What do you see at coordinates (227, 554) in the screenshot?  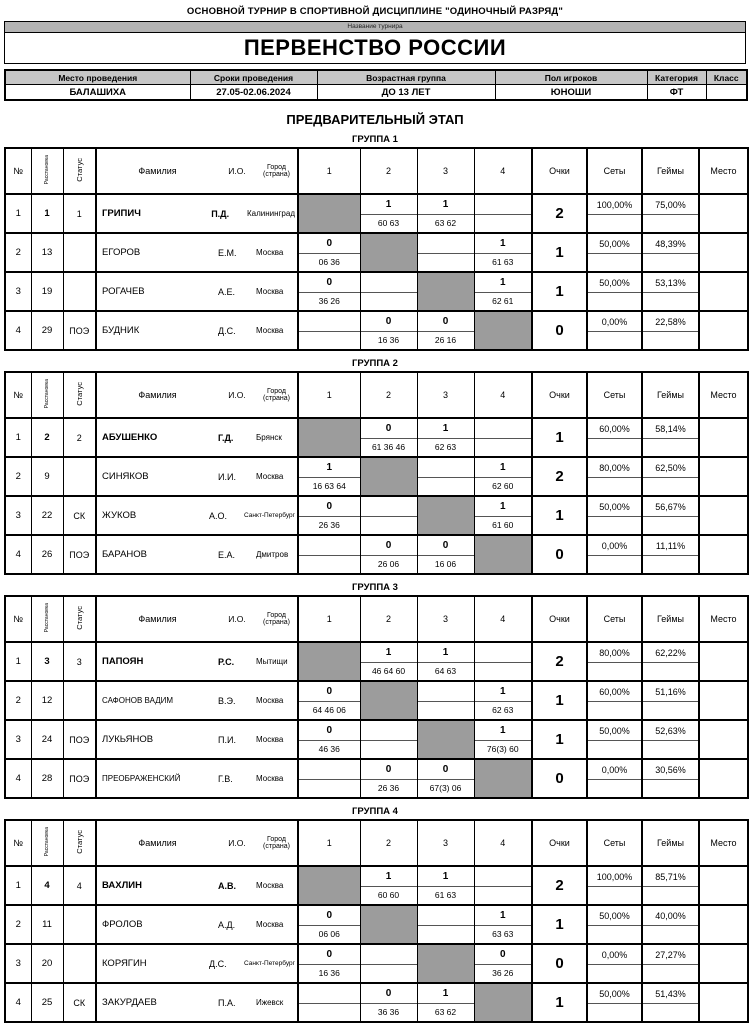 I see `player-initials: Е.А.` at bounding box center [227, 554].